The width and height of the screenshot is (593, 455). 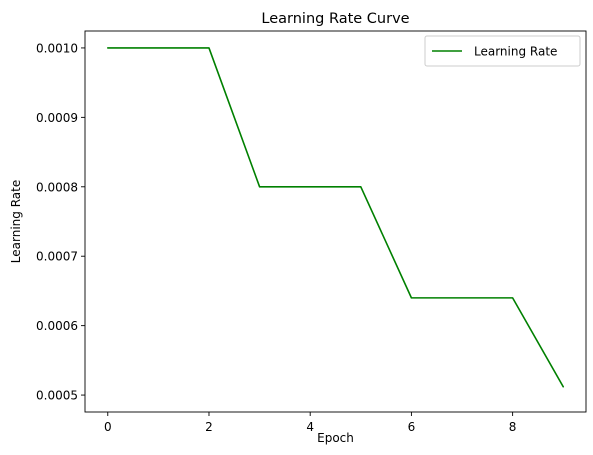 I want to click on y-axis-label: Learning Rate, so click(x=16, y=221).